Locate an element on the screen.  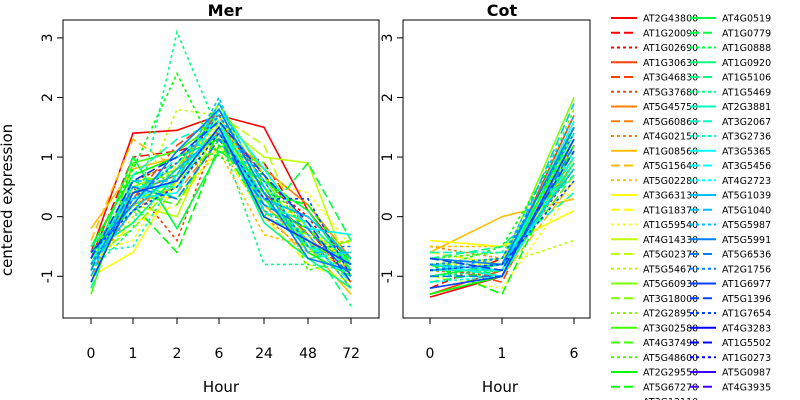
legend-label: AT3G2736 is located at coordinates (746, 137).